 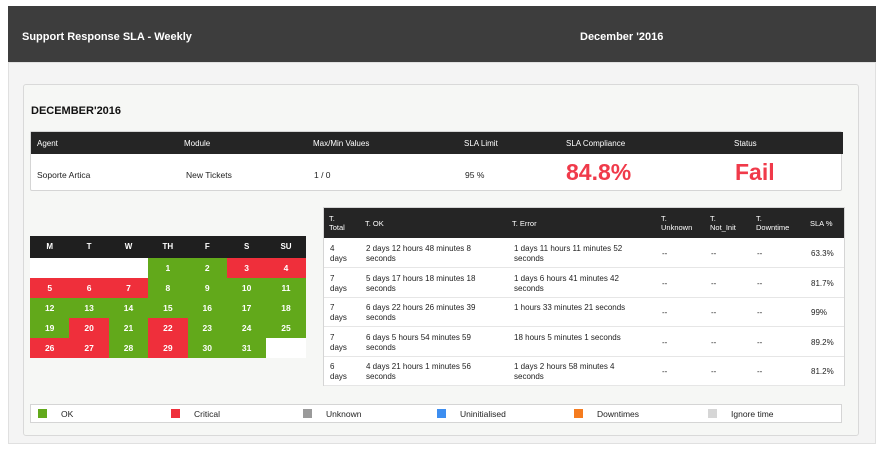 What do you see at coordinates (89, 308) in the screenshot?
I see `calendar-day-cell: 13` at bounding box center [89, 308].